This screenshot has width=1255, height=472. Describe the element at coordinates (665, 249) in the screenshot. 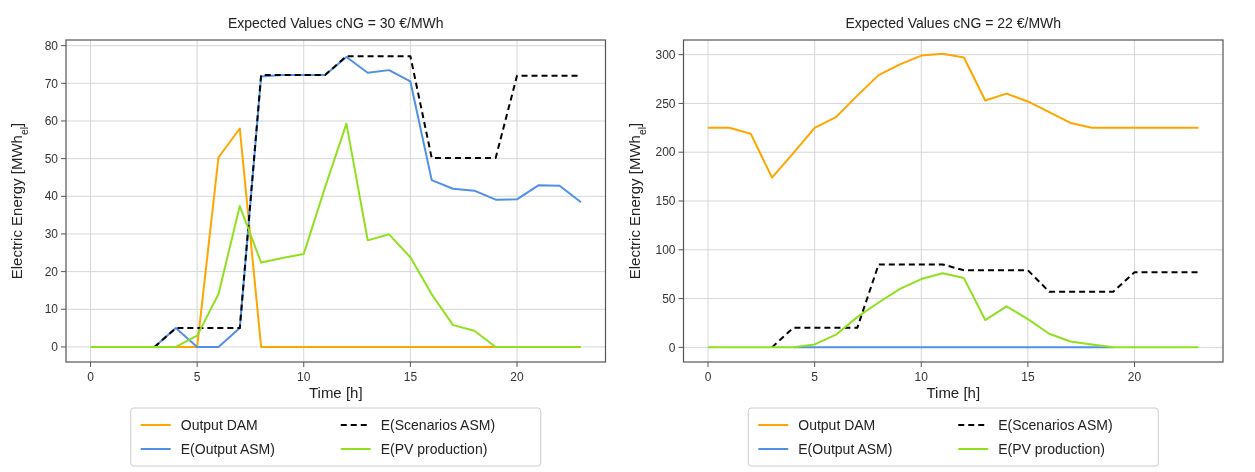

I see `y-tick-label: 100` at that location.